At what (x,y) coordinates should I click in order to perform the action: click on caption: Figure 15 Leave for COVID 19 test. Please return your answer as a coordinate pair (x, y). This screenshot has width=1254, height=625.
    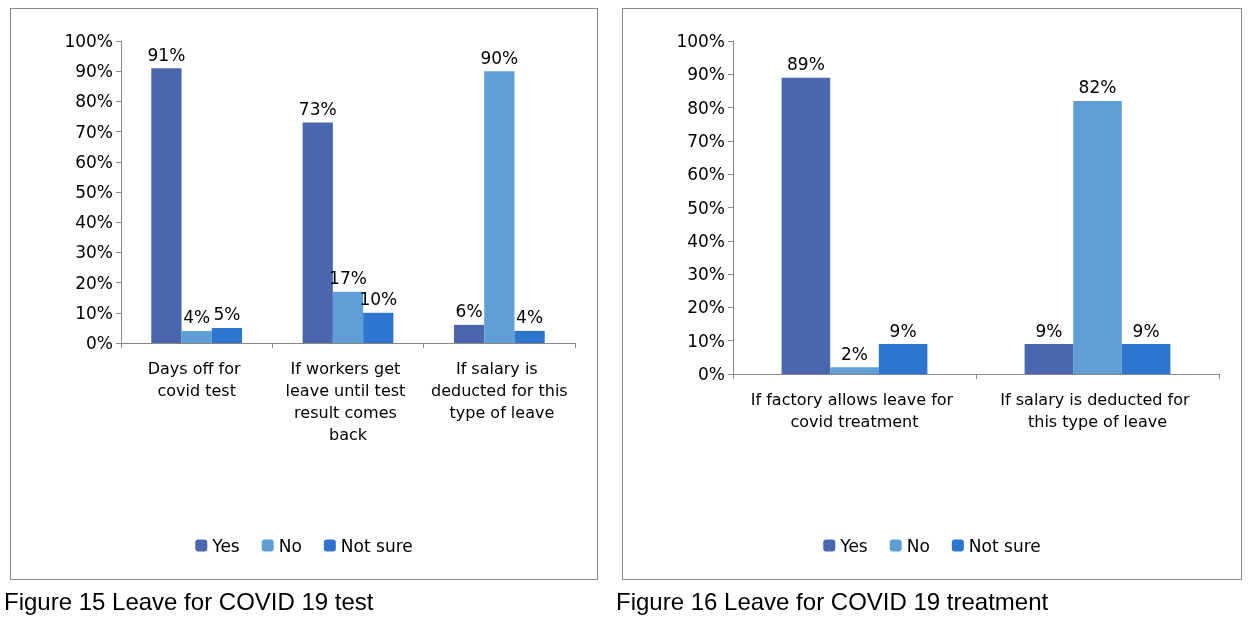
    Looking at the image, I should click on (189, 602).